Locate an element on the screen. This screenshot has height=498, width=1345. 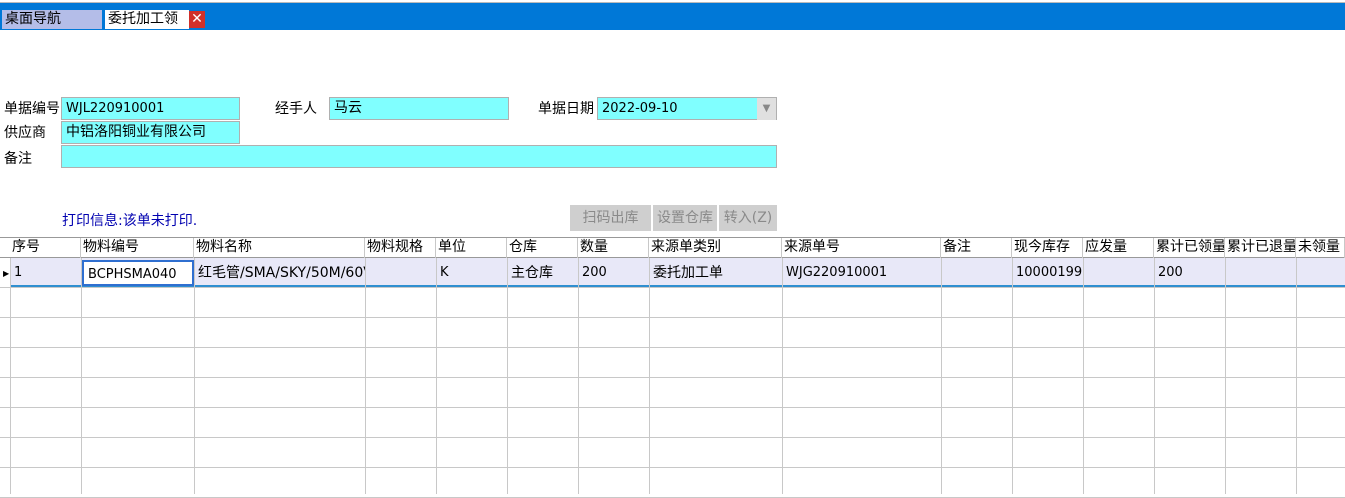
doc-no-field: WJL220910001 is located at coordinates (150, 108).